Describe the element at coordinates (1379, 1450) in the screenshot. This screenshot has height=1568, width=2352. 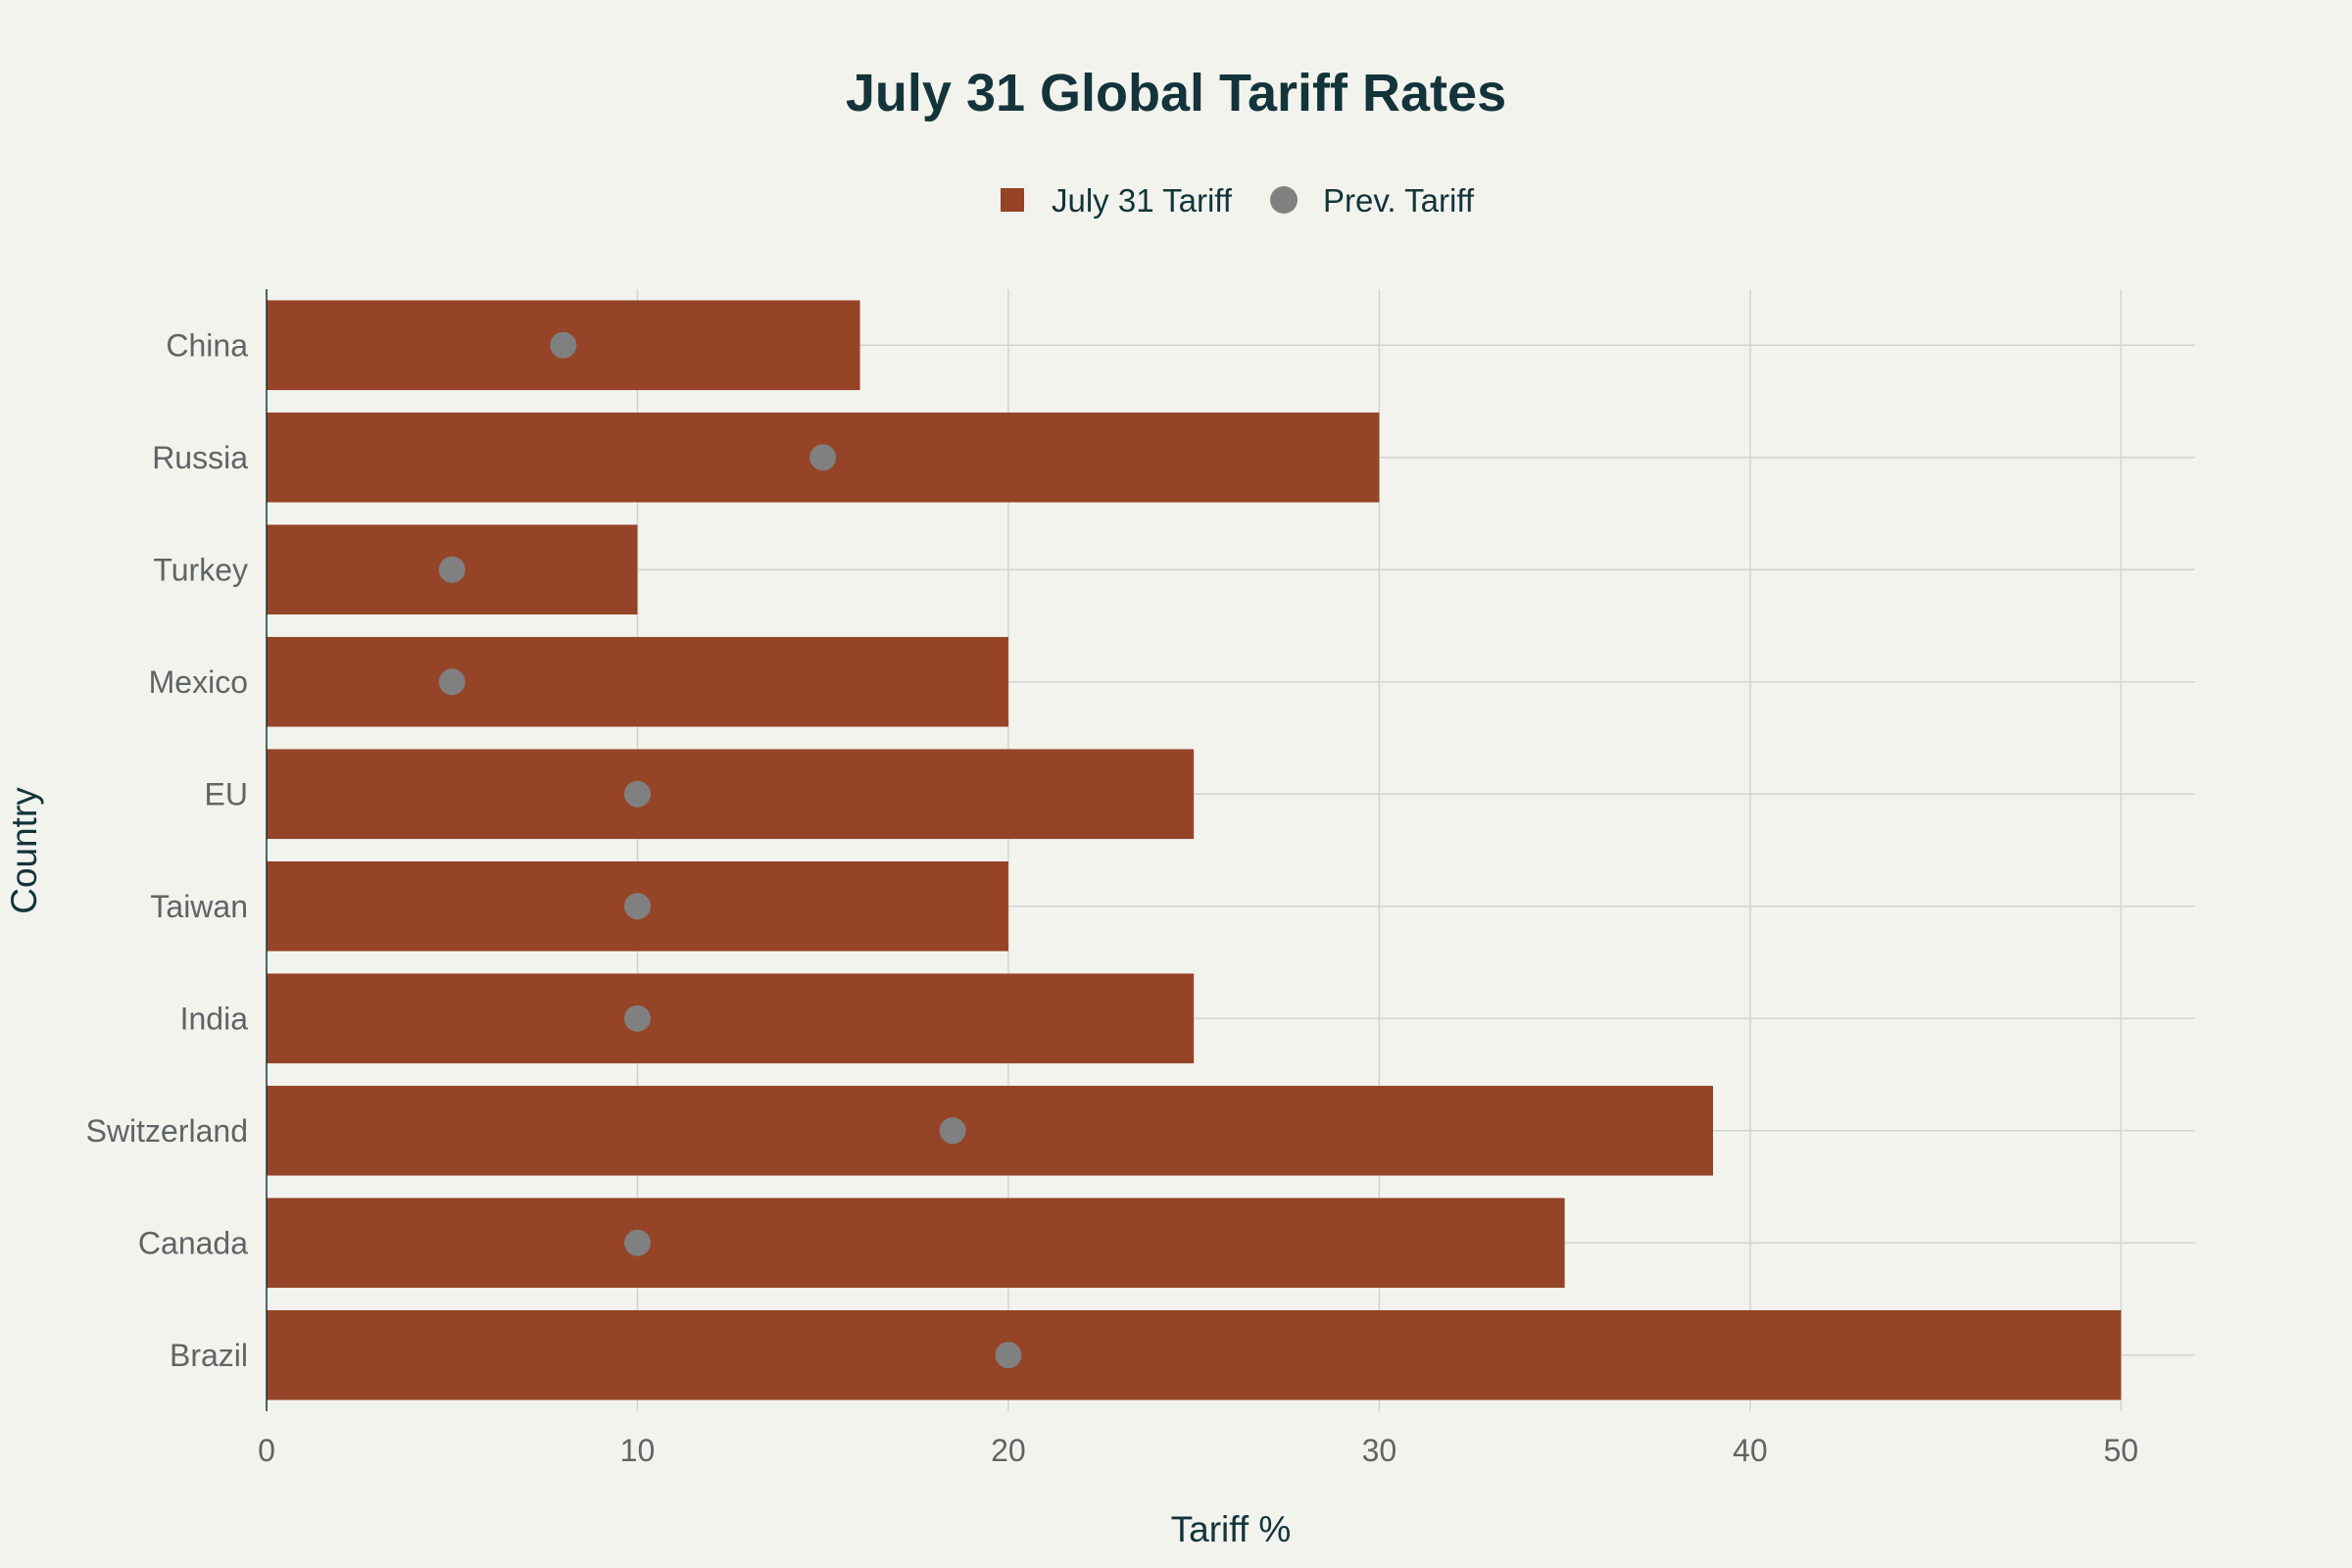
I see `x-tick-label: 30` at that location.